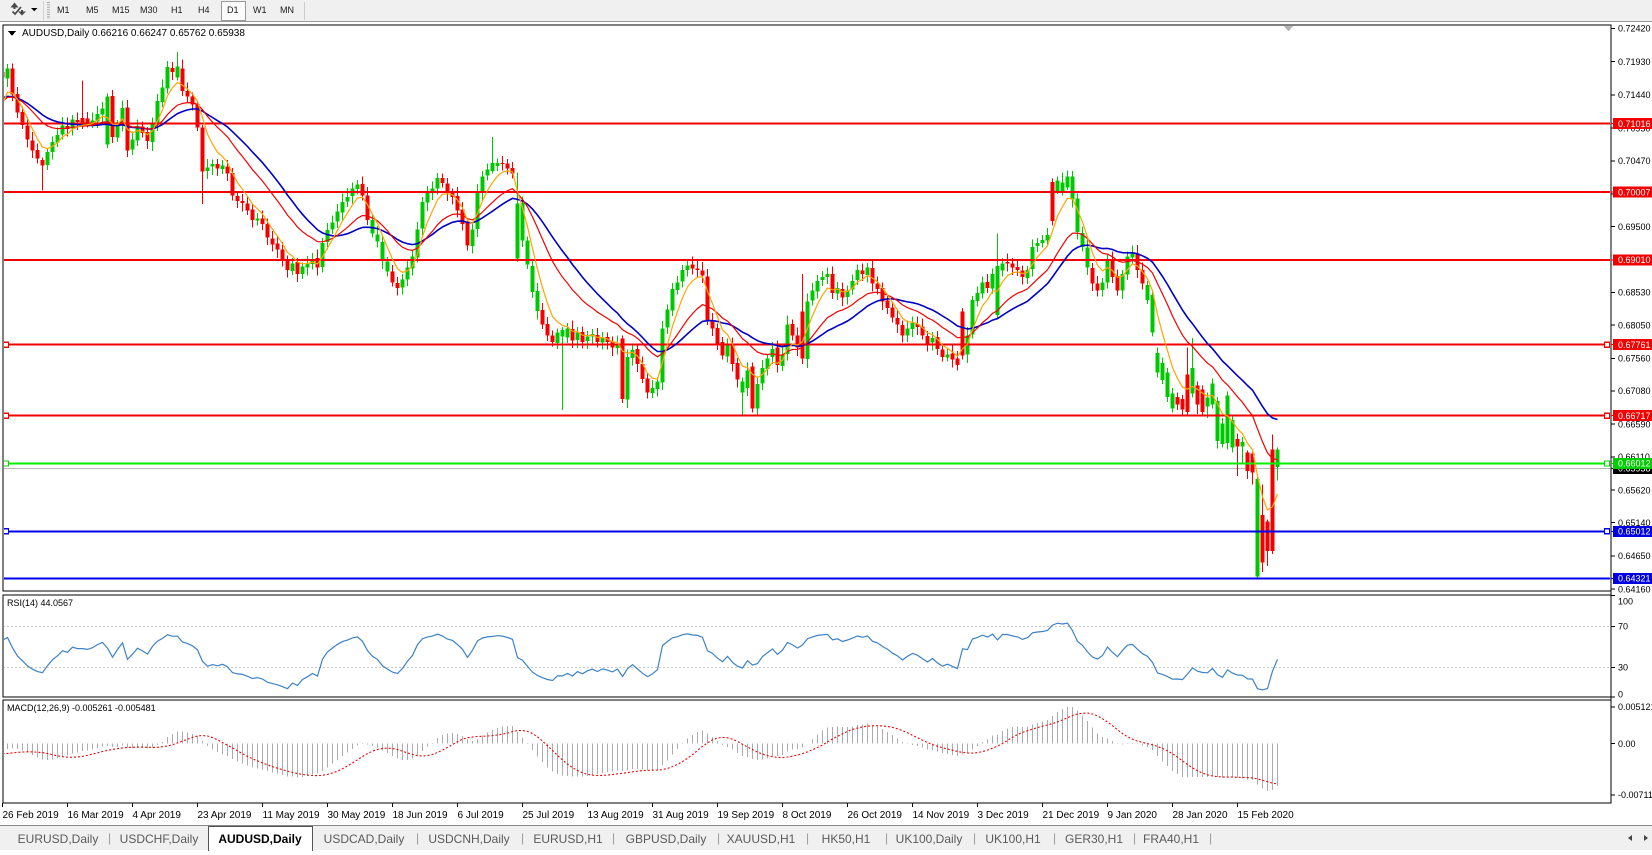 The height and width of the screenshot is (855, 1652). I want to click on svg-text: 0.65620, so click(1634, 490).